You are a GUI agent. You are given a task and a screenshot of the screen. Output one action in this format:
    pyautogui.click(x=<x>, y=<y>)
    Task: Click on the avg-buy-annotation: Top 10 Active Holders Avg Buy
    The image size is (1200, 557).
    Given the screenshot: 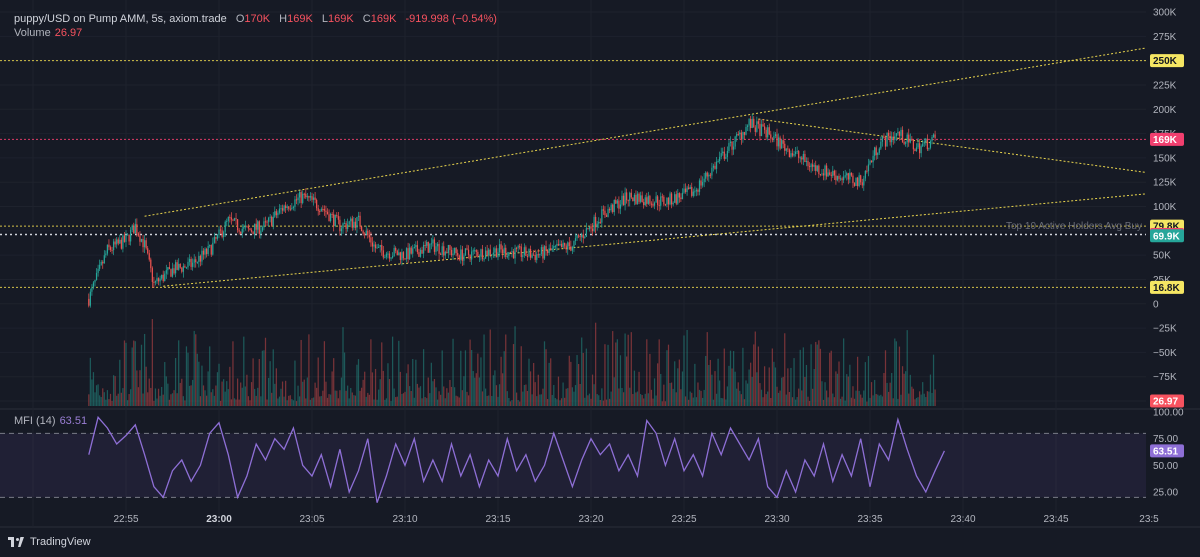 What is the action you would take?
    pyautogui.click(x=1074, y=226)
    